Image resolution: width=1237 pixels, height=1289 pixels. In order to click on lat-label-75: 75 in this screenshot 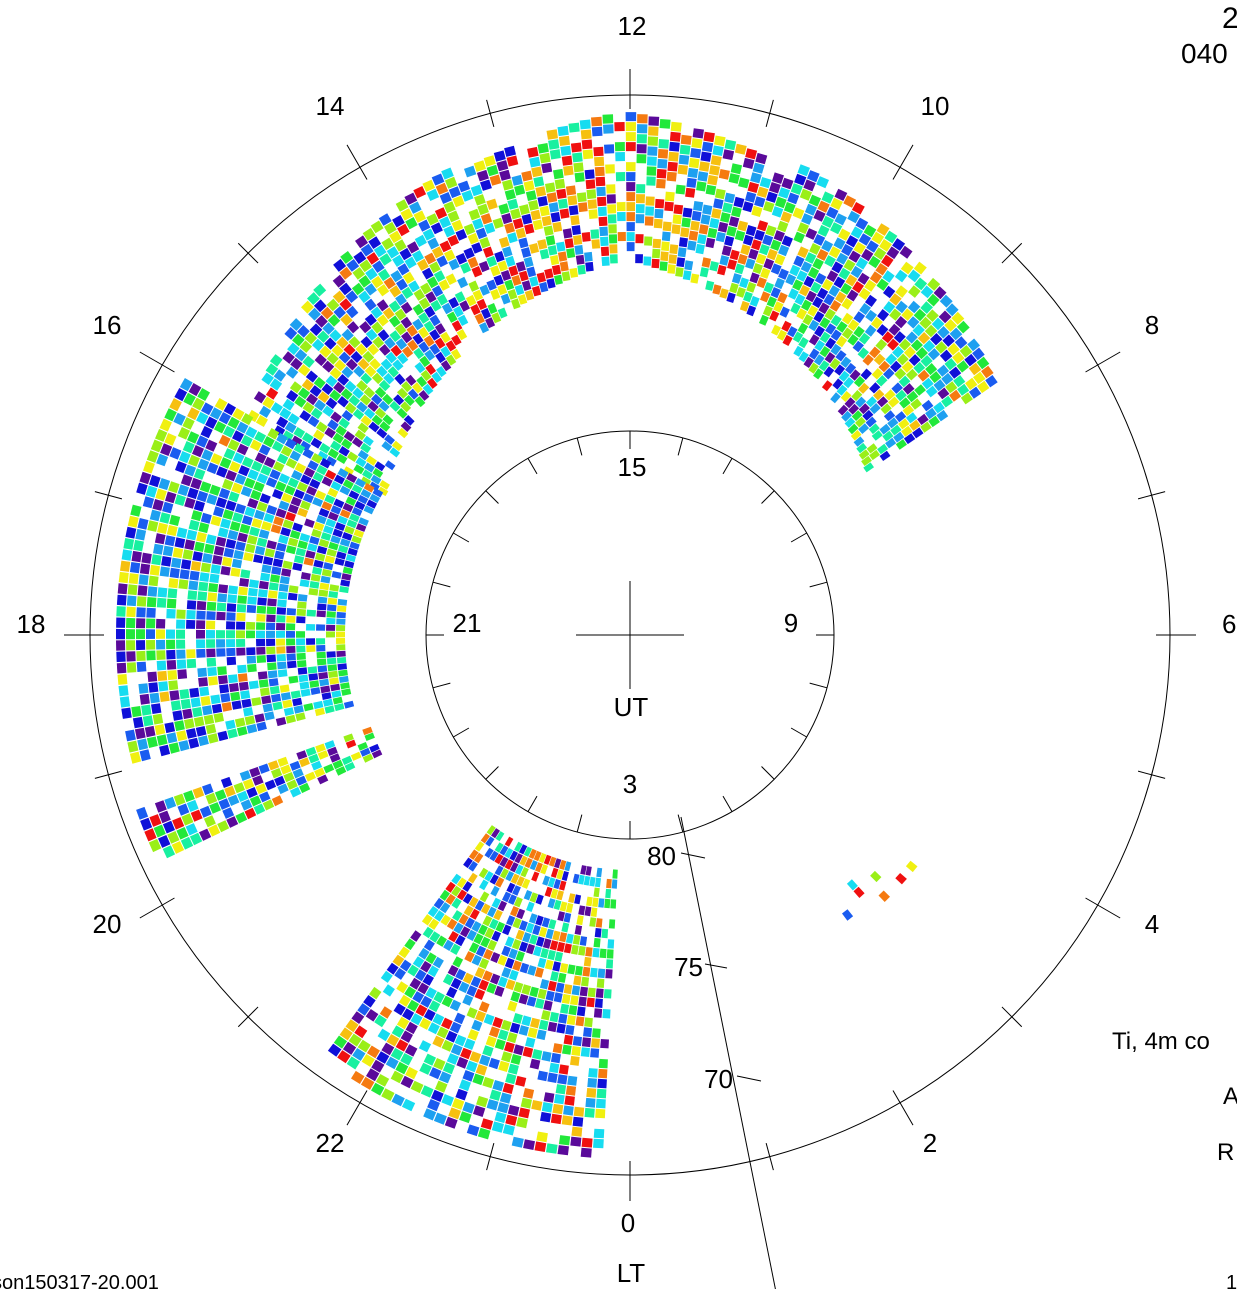, I will do `click(688, 967)`.